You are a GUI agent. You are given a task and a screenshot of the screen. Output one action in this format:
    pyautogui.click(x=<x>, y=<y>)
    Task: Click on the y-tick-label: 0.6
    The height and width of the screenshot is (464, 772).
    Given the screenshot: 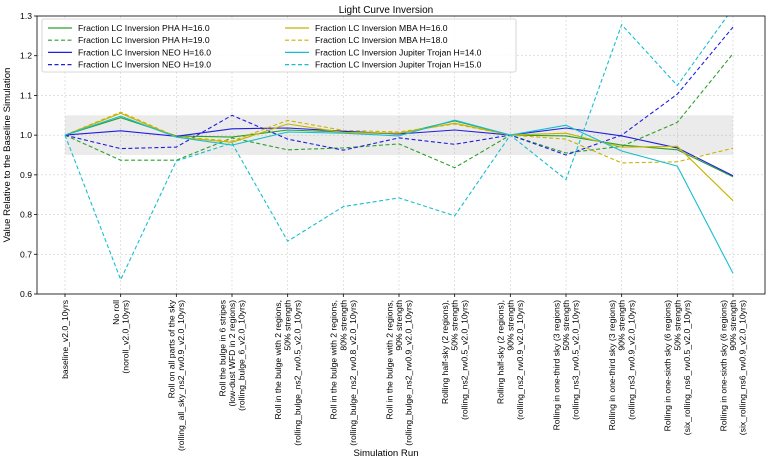 What is the action you would take?
    pyautogui.click(x=26, y=294)
    